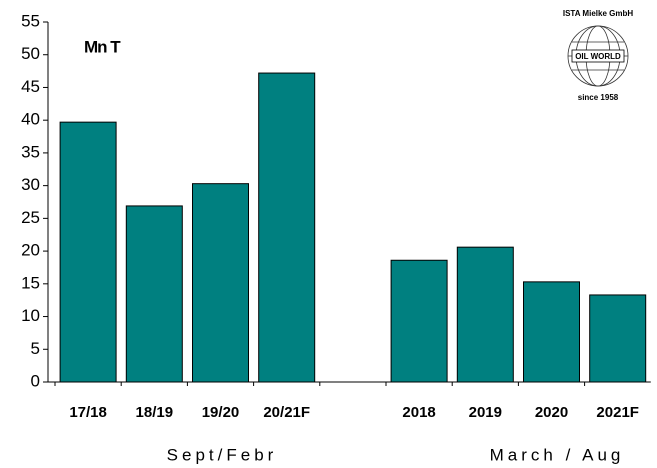 The height and width of the screenshot is (468, 657). What do you see at coordinates (598, 13) in the screenshot?
I see `logo-text: ISTA Mielke GmbH` at bounding box center [598, 13].